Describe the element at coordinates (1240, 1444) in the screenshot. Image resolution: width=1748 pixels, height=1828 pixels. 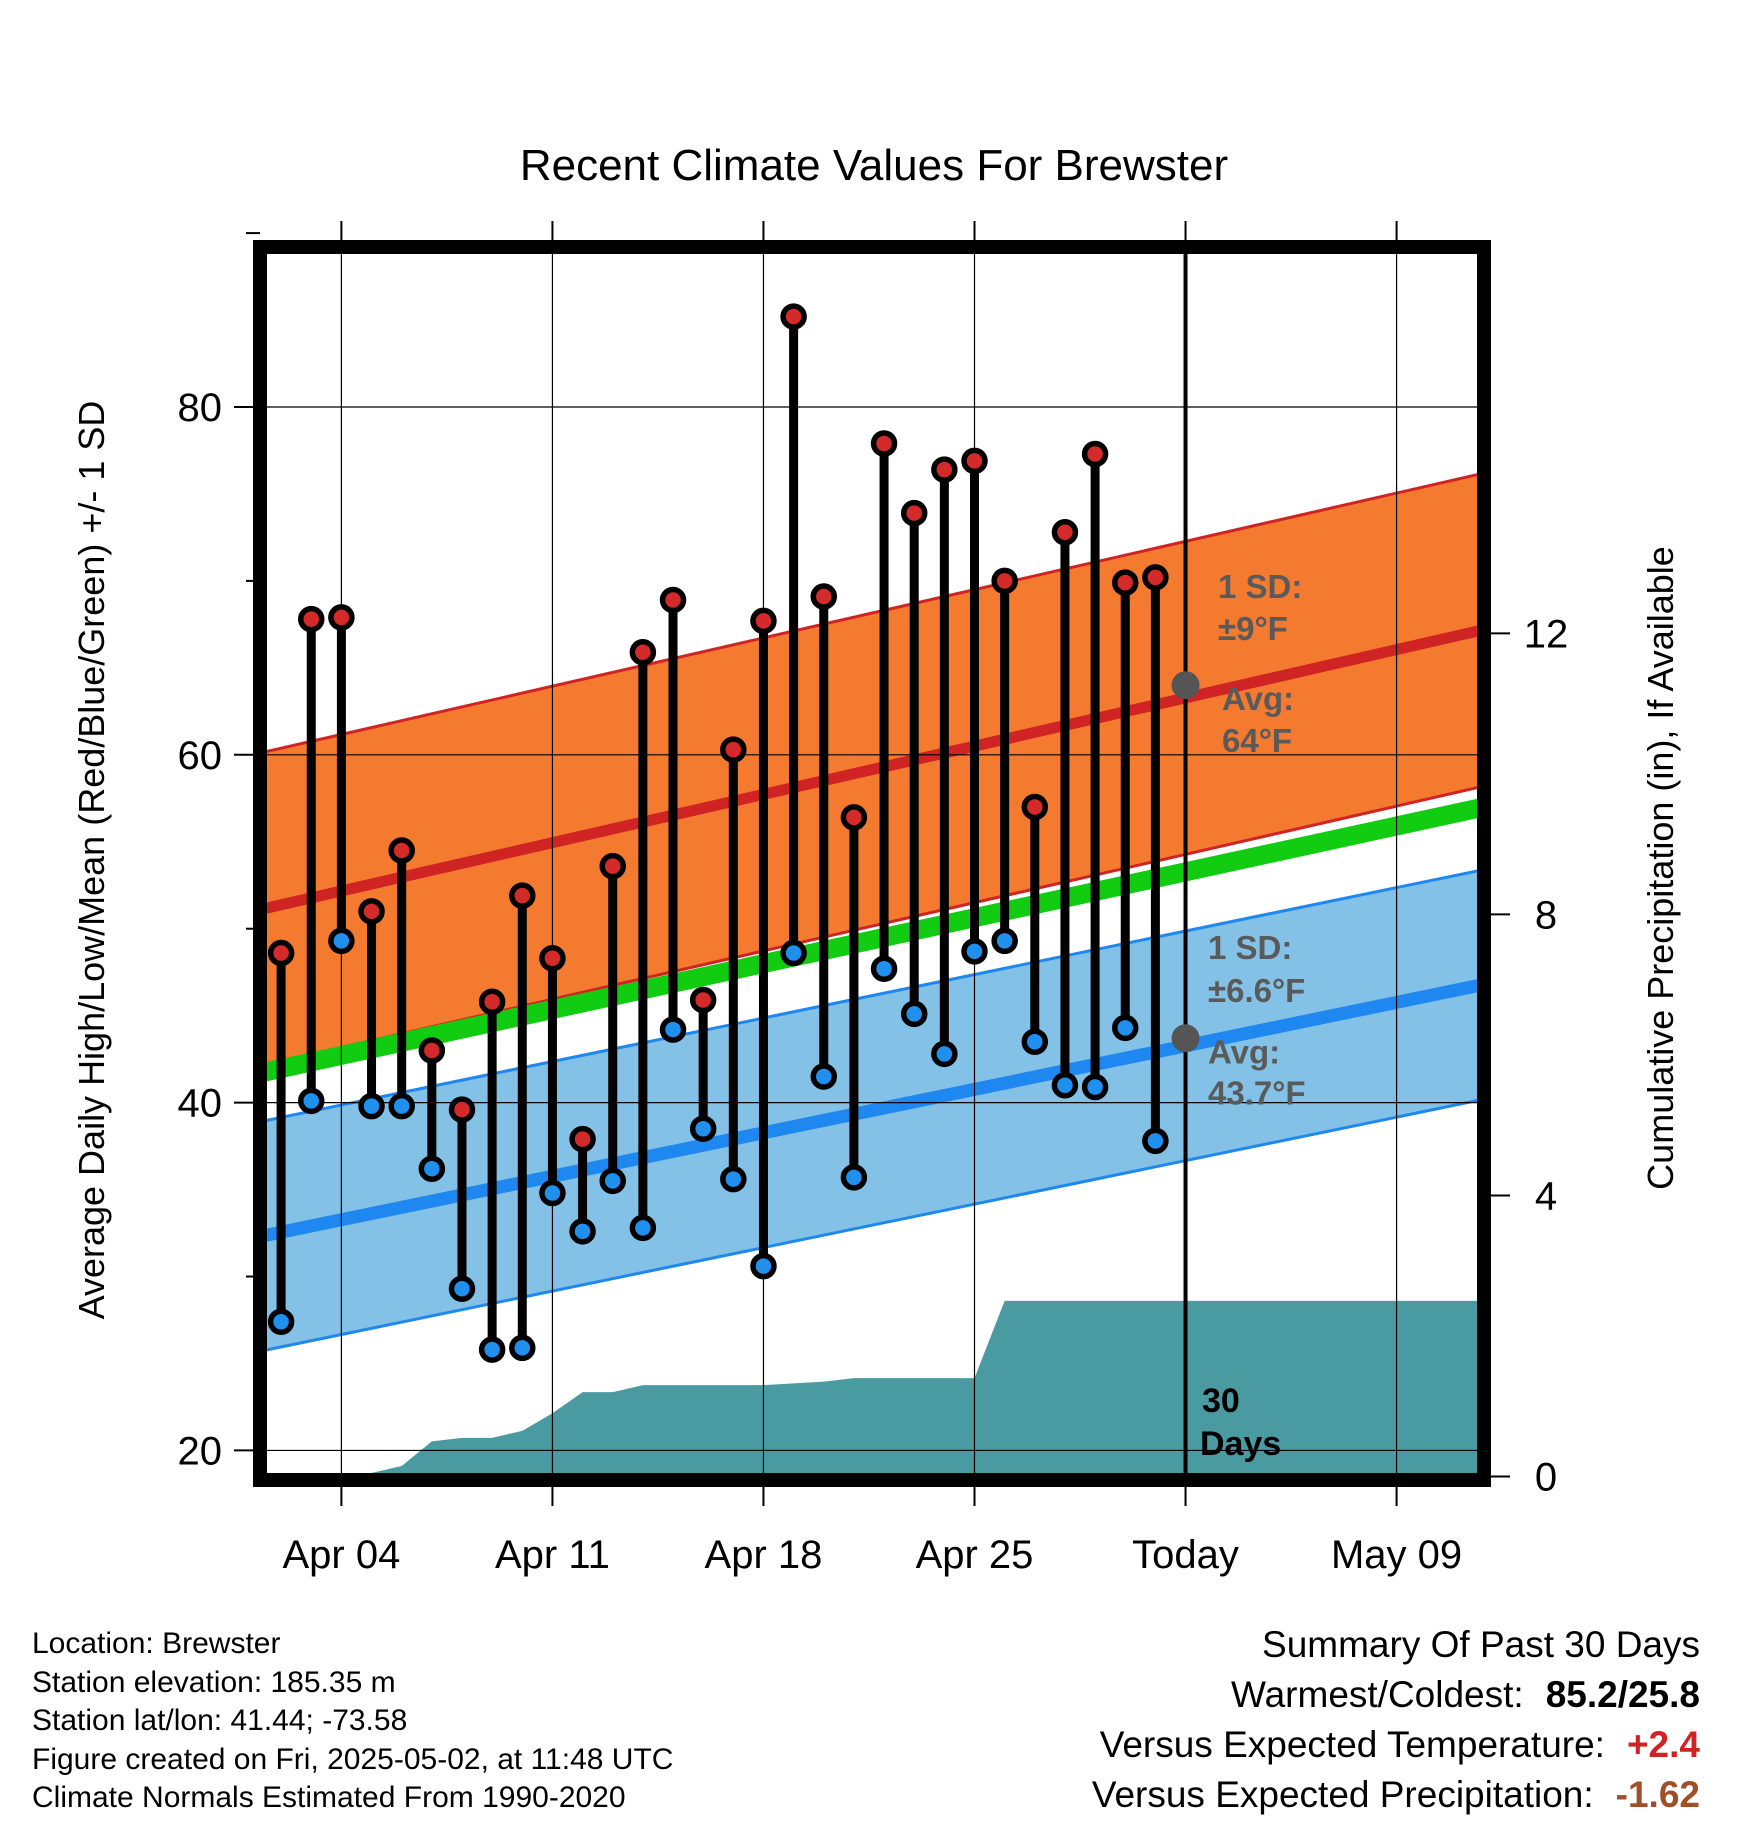
I see `days-label-line2: Days` at that location.